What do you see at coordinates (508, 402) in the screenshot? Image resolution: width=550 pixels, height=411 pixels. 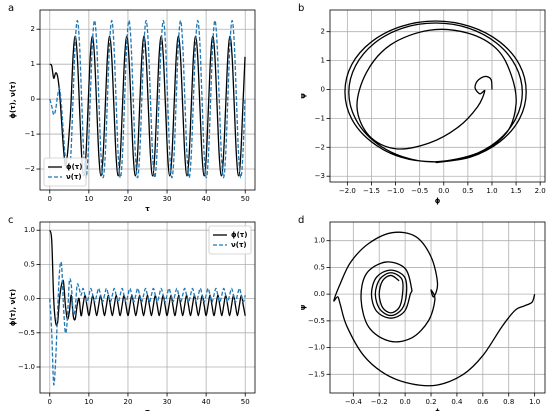 I see `x-tick-label: 0.8` at bounding box center [508, 402].